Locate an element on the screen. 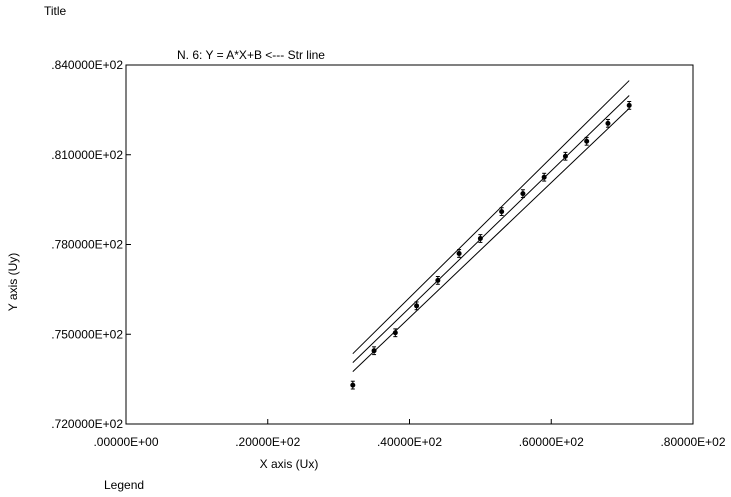 The height and width of the screenshot is (497, 731). x-tick-label: .20000E+02 is located at coordinates (267, 442).